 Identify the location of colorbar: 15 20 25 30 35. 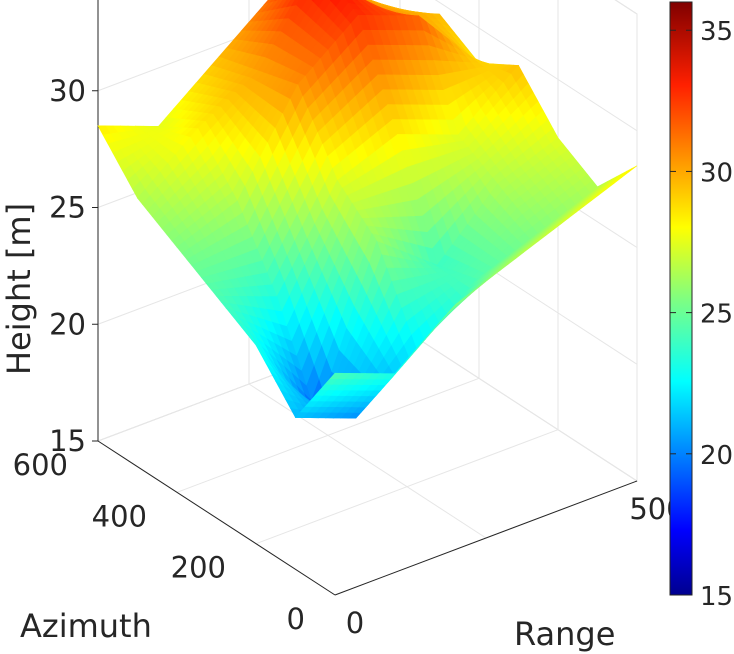
(701, 306).